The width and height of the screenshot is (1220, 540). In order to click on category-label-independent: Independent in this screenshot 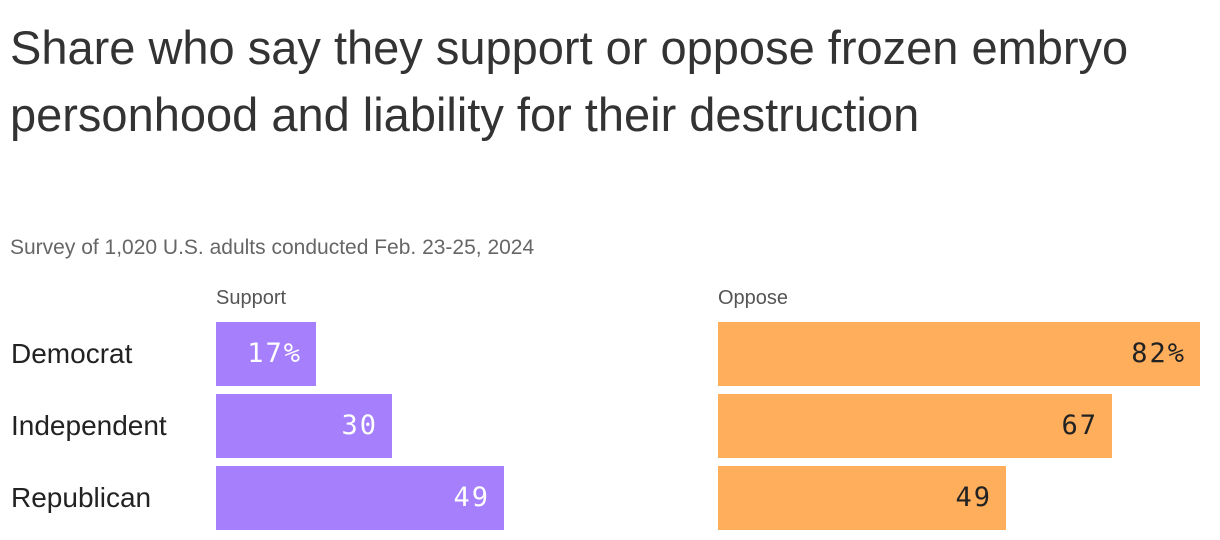, I will do `click(89, 425)`.